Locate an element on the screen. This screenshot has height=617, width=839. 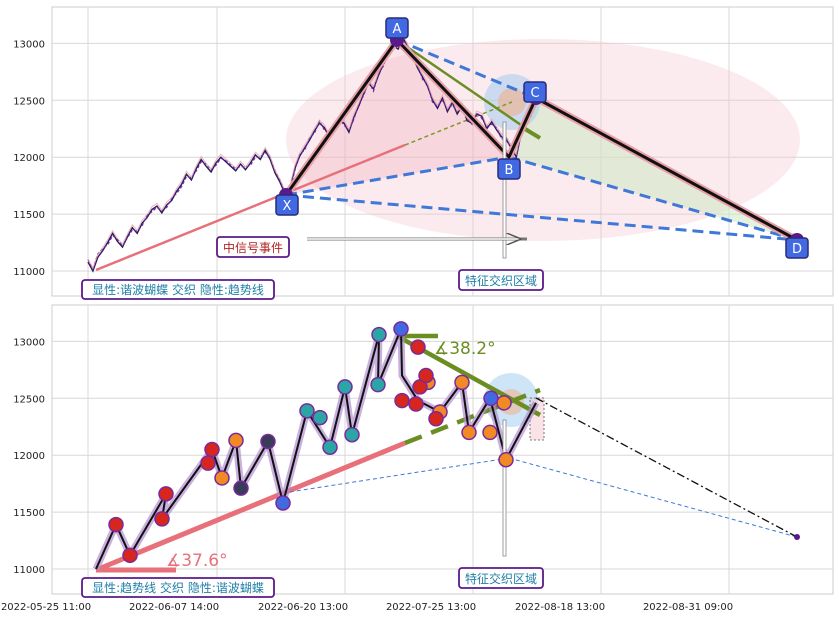
signal-event-text: 中信号事件 is located at coordinates (253, 247).